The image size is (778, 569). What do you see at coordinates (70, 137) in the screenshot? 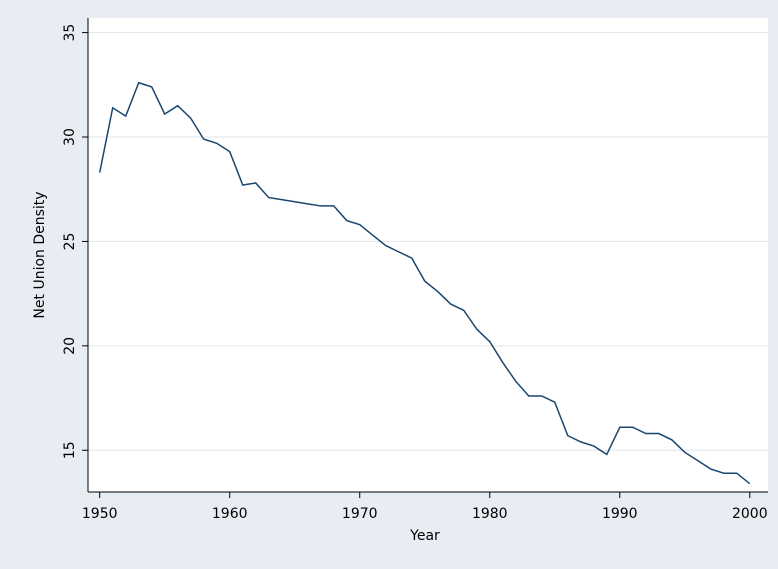
I see `y-tick-label: 30` at bounding box center [70, 137].